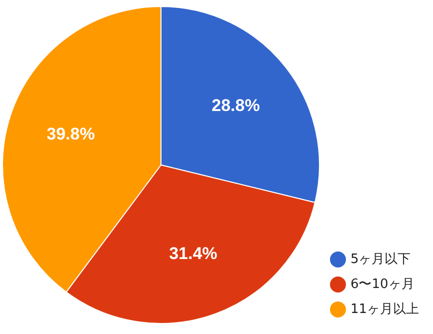  I want to click on legend-label: 11ヶ月以上, so click(385, 309).